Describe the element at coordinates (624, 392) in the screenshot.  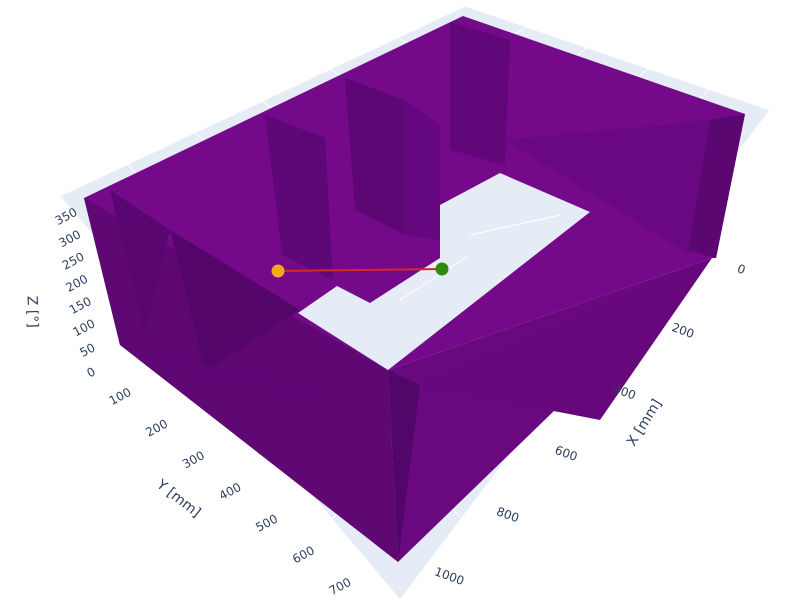
I see `x-tick-label: 400` at that location.